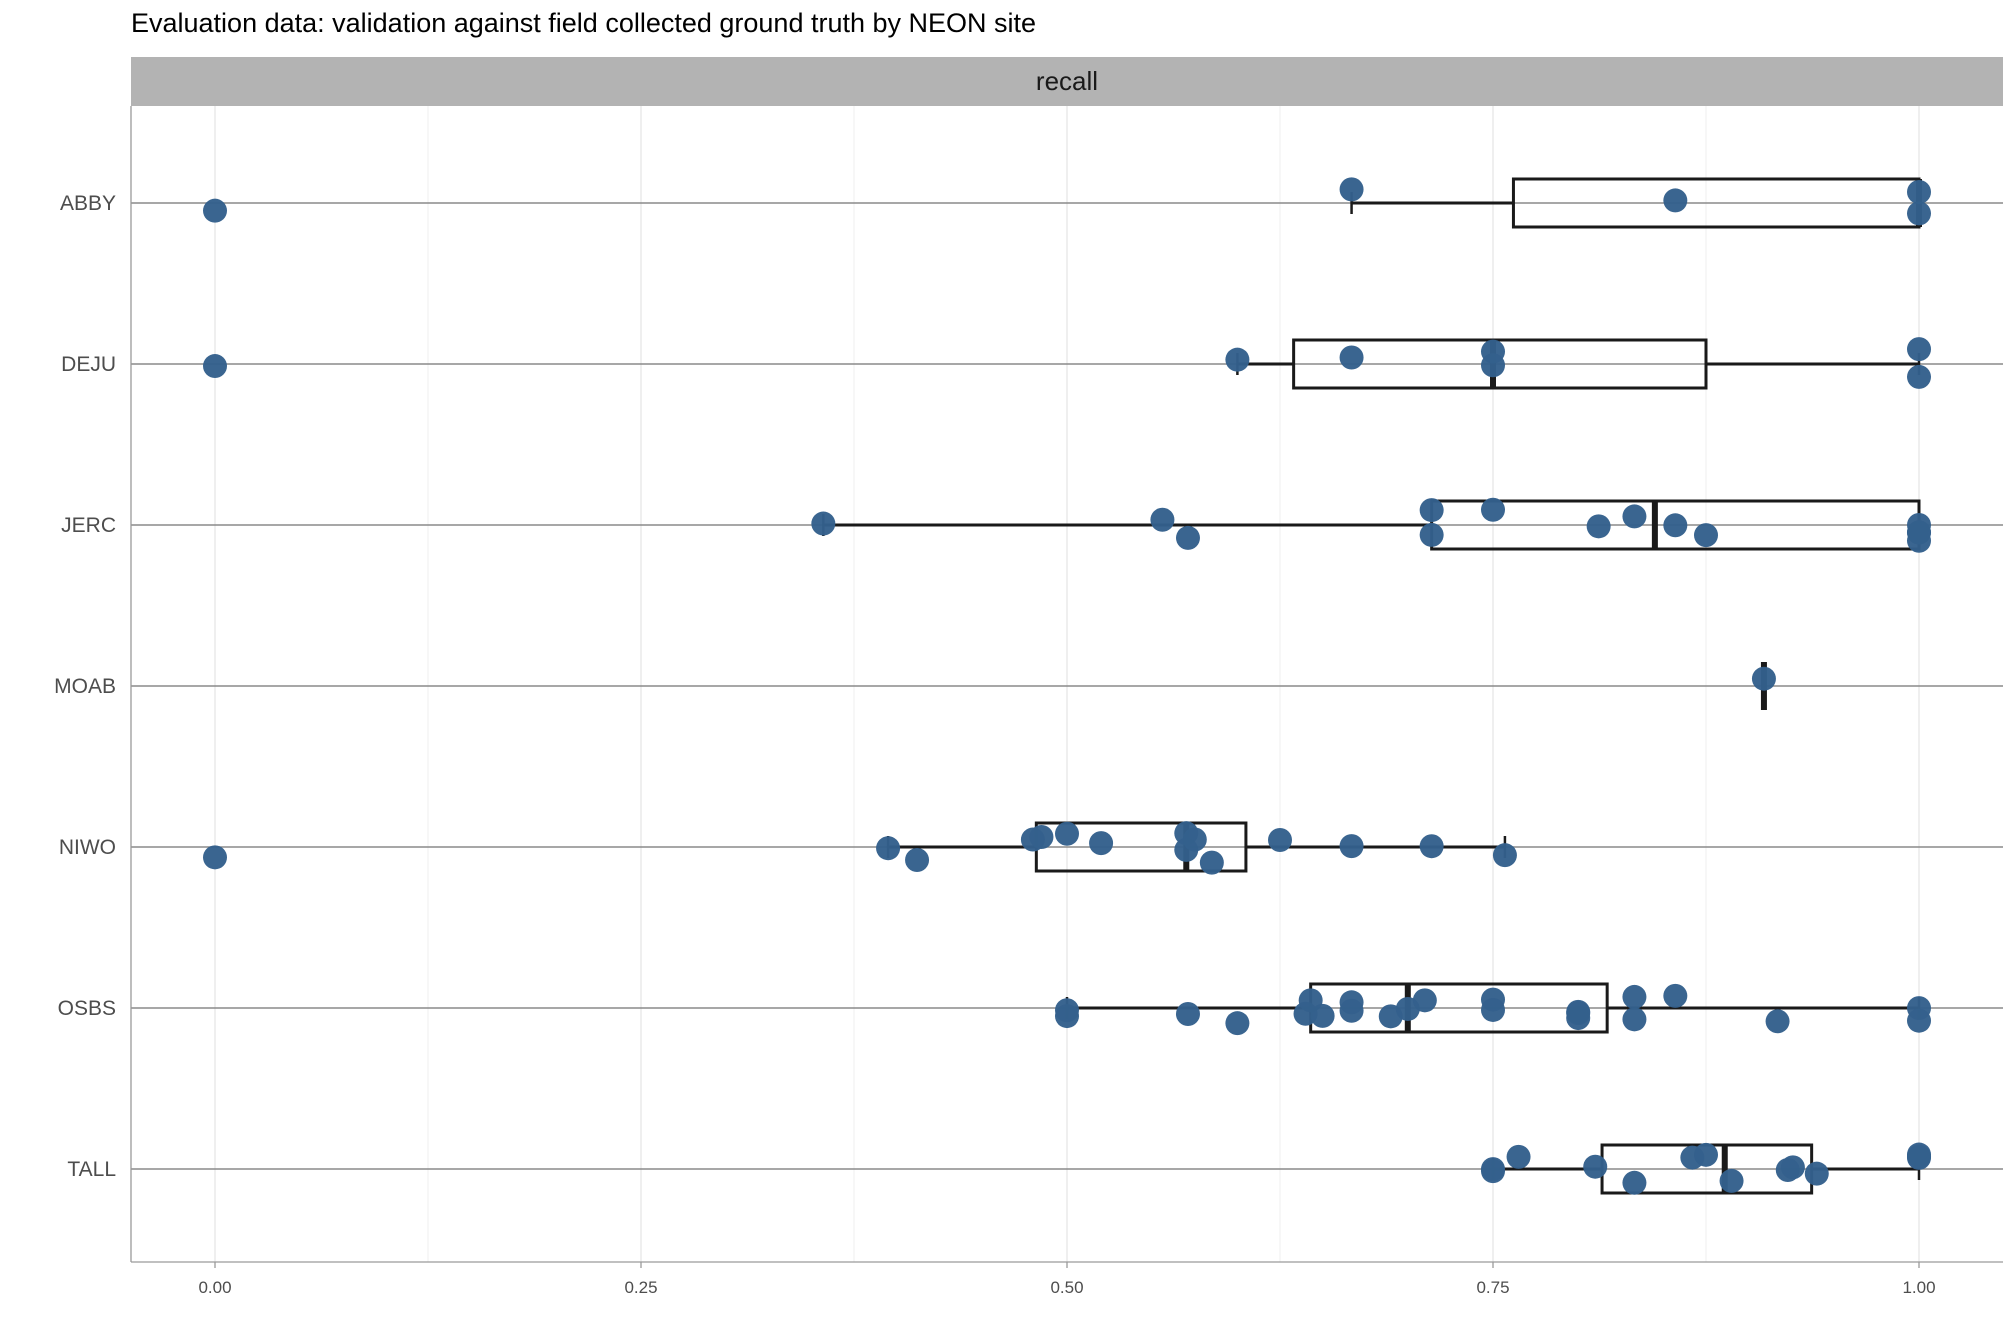  What do you see at coordinates (87, 847) in the screenshot?
I see `y-tick-label: NIWO` at bounding box center [87, 847].